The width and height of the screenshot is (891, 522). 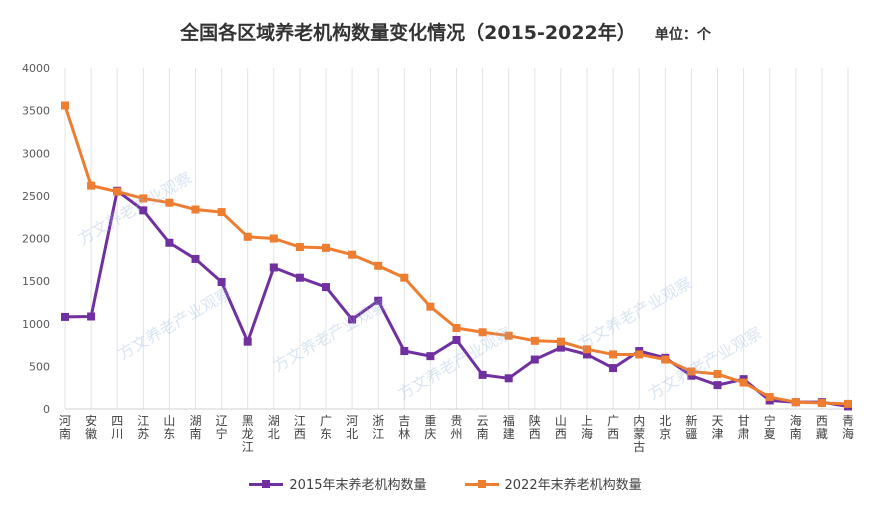 What do you see at coordinates (266, 484) in the screenshot?
I see `legend-swatch-2015` at bounding box center [266, 484].